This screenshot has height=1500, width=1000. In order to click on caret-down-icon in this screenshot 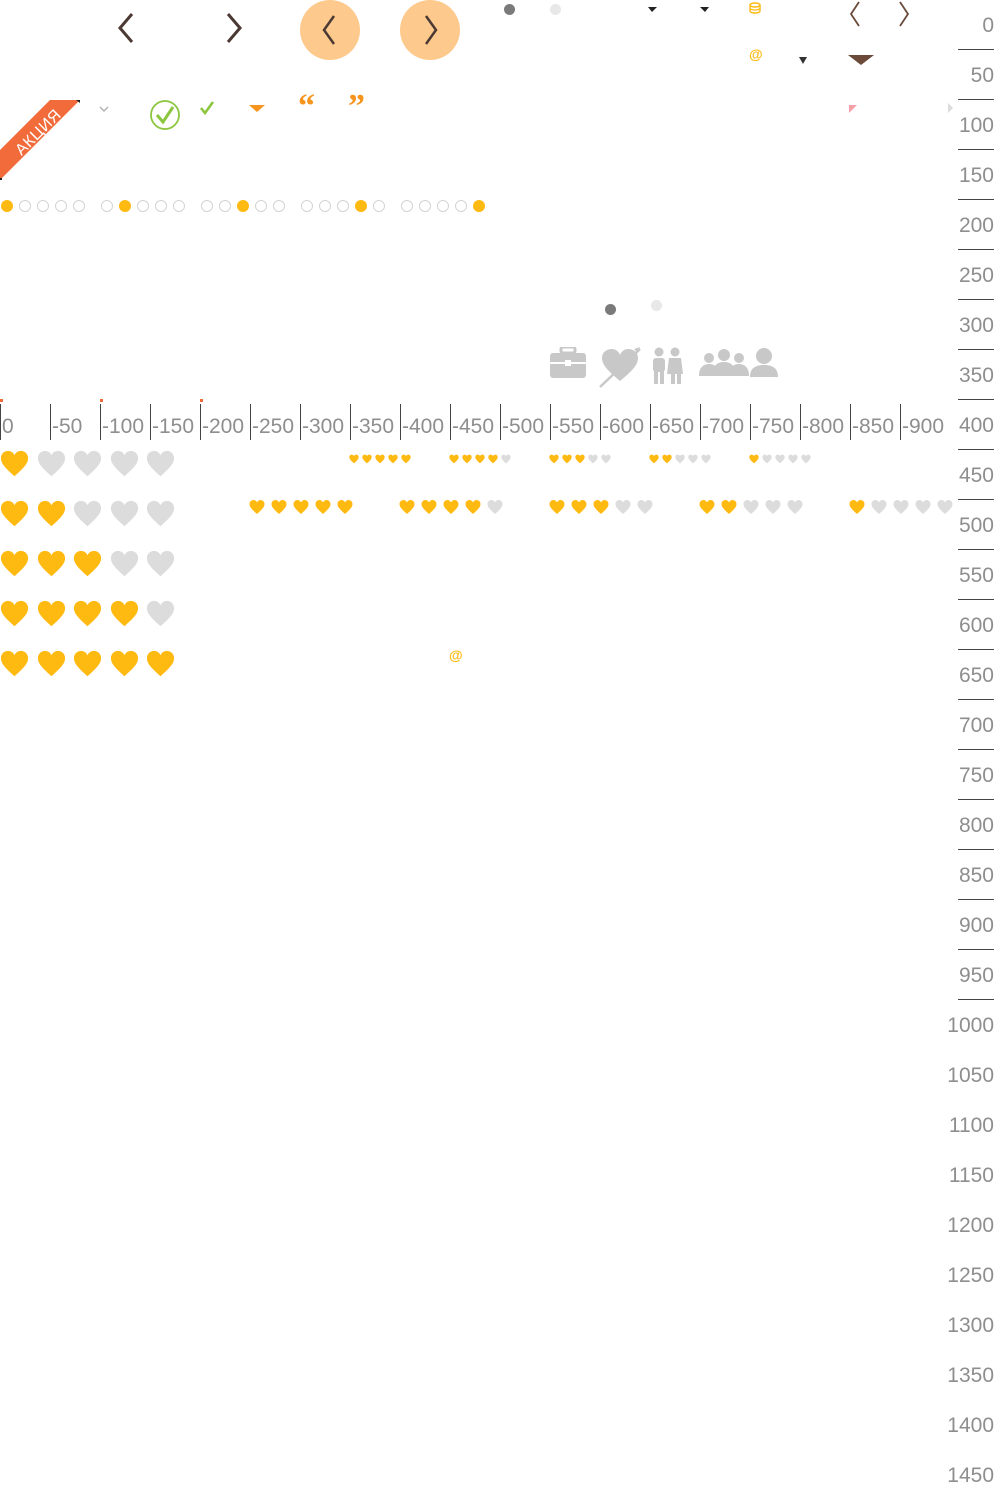, I will do `click(803, 58)`.